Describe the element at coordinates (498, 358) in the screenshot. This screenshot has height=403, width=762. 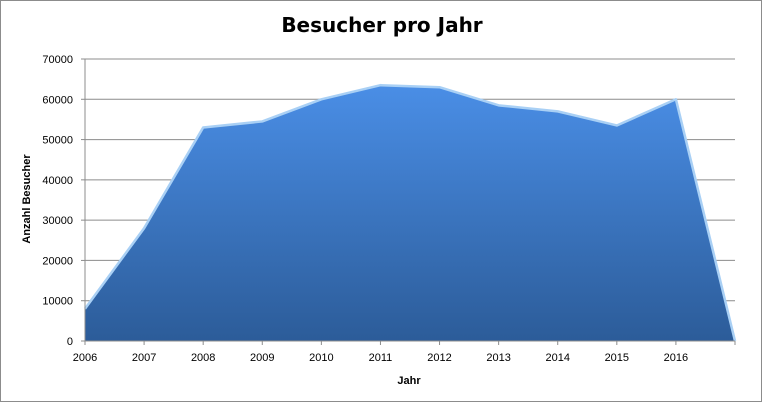
I see `x-tick-label: 2013` at that location.